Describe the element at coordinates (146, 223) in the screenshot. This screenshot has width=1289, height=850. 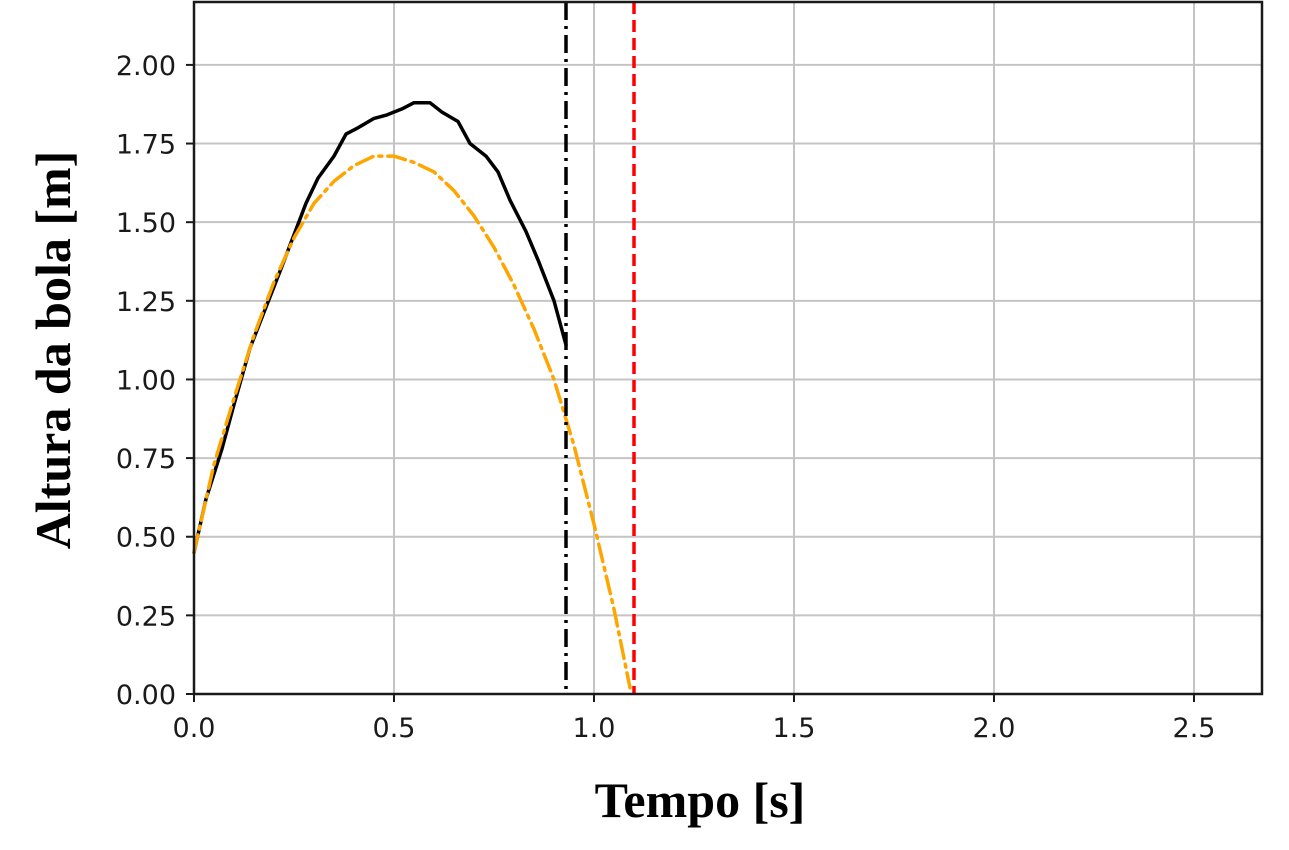
I see `y-tick-label: 1.50` at that location.